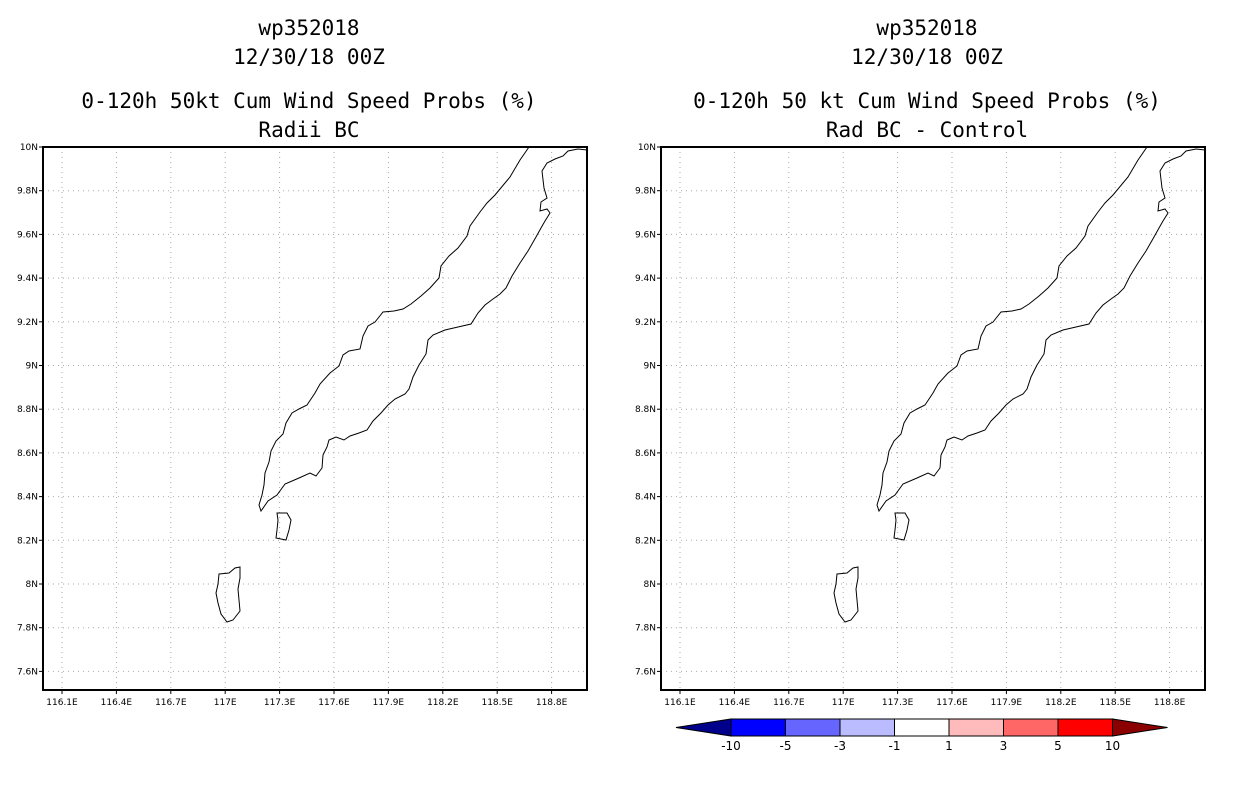  What do you see at coordinates (840, 746) in the screenshot?
I see `colorbar-label: -3` at bounding box center [840, 746].